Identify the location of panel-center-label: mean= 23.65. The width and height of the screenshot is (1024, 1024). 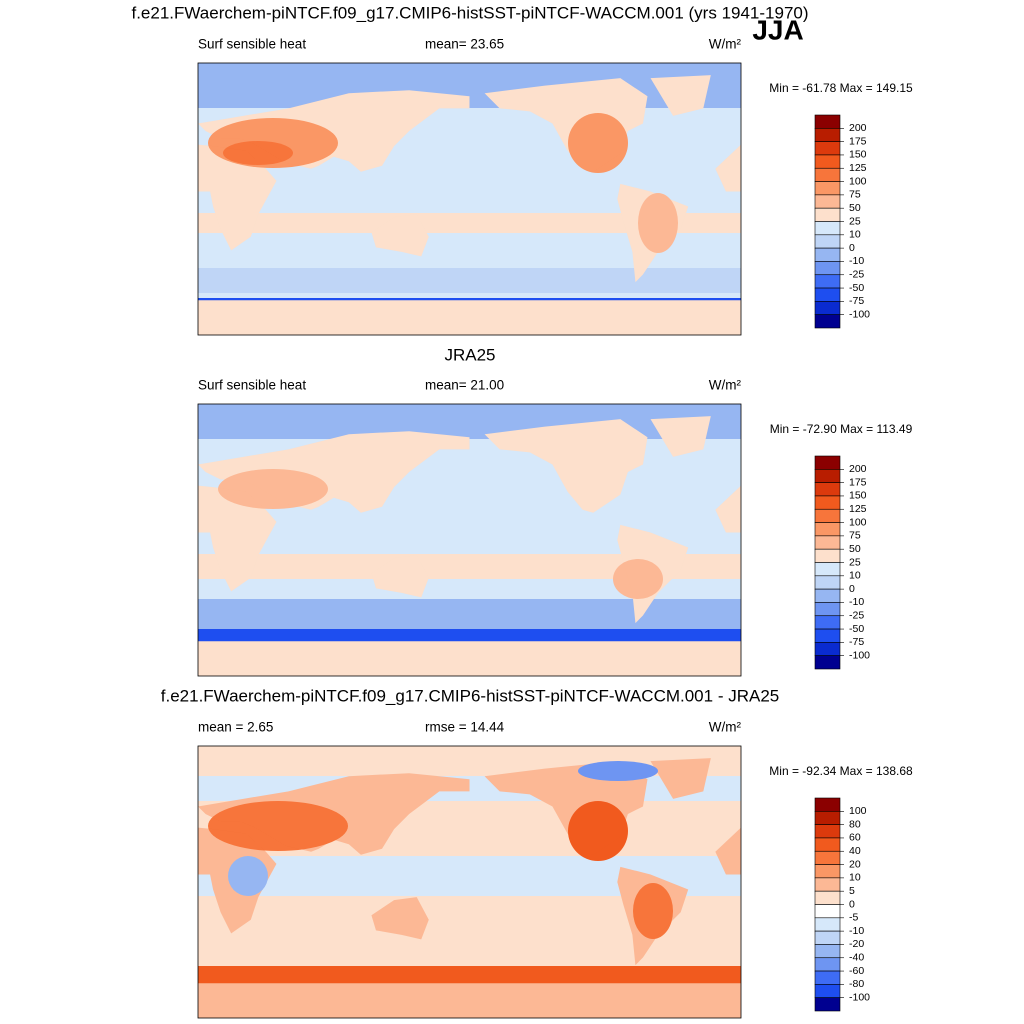
(464, 44).